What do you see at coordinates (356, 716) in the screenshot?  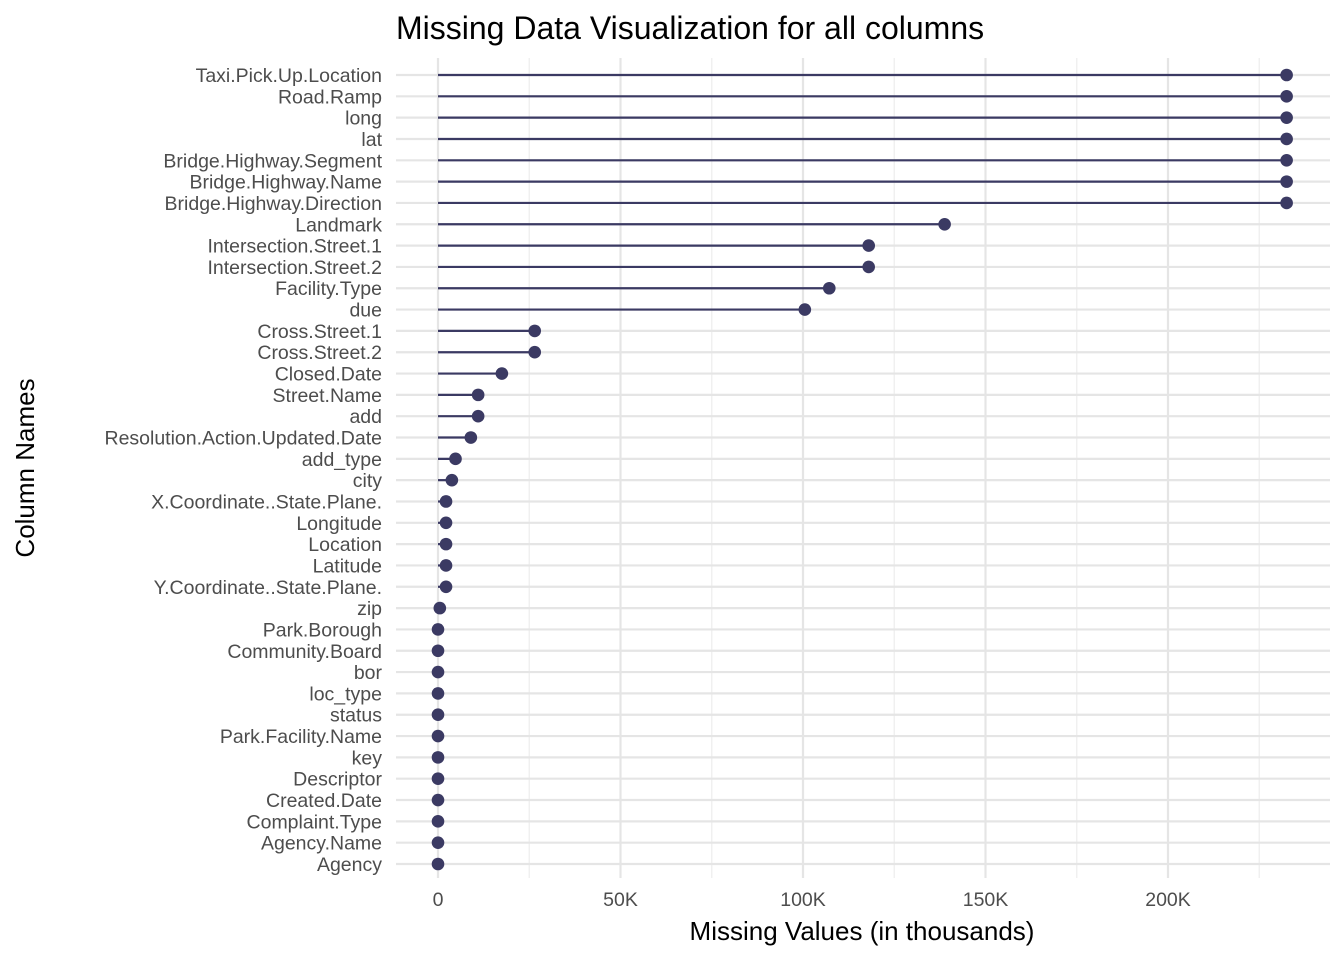 I see `y-tick-label: status` at bounding box center [356, 716].